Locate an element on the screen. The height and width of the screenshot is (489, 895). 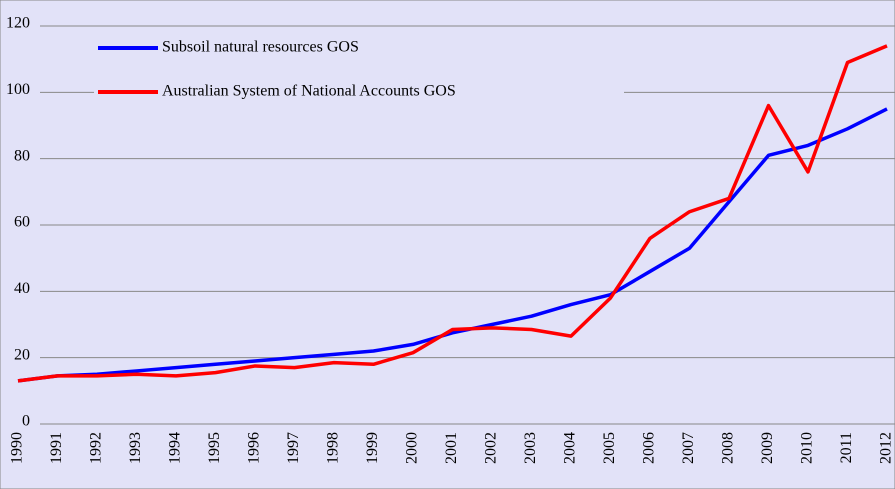
x-tick-label: 2006 is located at coordinates (649, 448).